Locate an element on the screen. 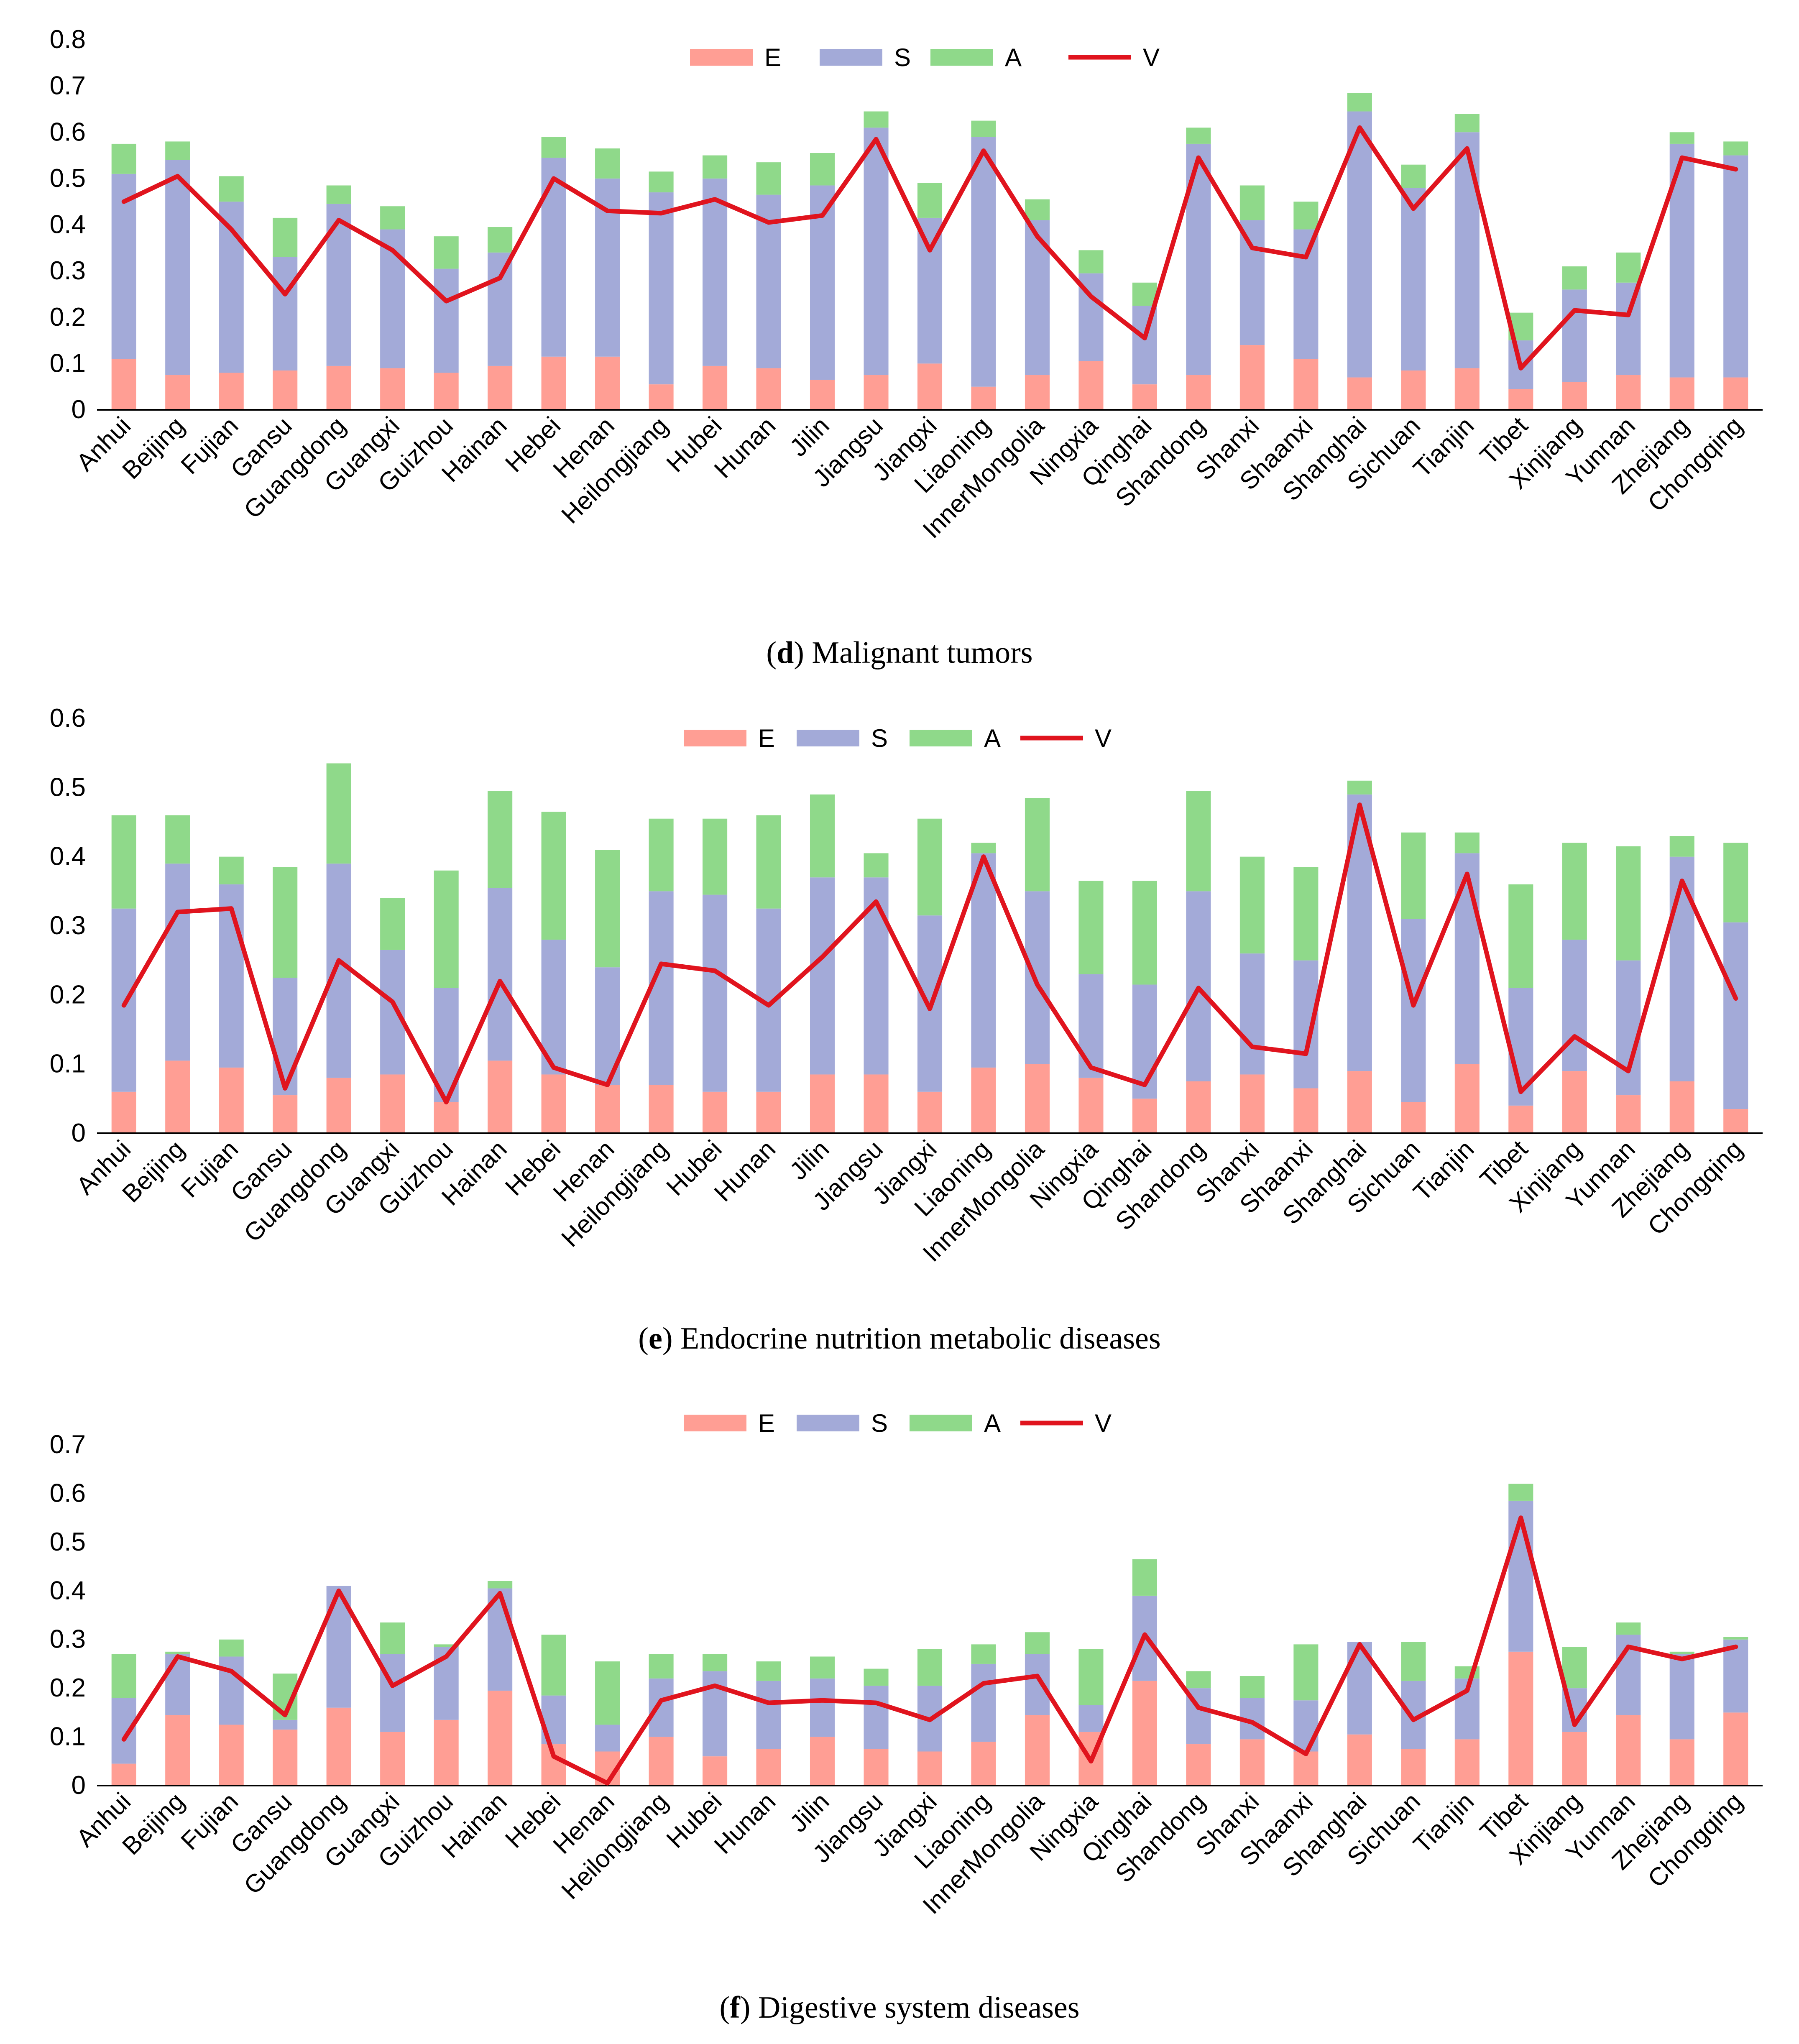 This screenshot has height=2044, width=1799. bar-E-Shanxi is located at coordinates (1252, 1103).